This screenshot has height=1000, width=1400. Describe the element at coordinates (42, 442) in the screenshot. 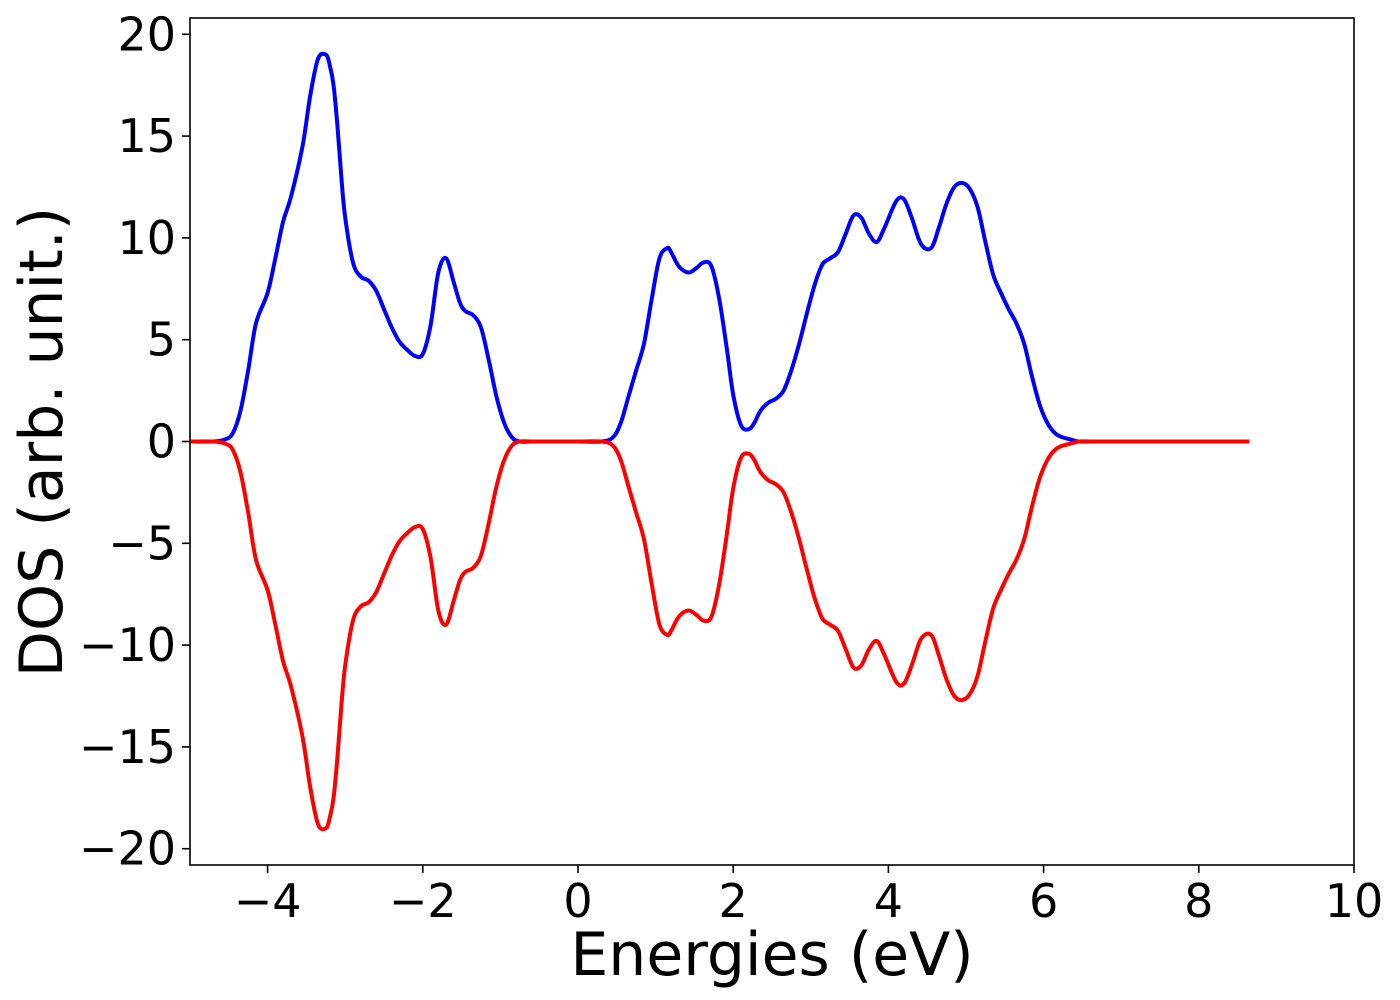

I see `y-axis-label: DOS (arb. unit.)` at that location.